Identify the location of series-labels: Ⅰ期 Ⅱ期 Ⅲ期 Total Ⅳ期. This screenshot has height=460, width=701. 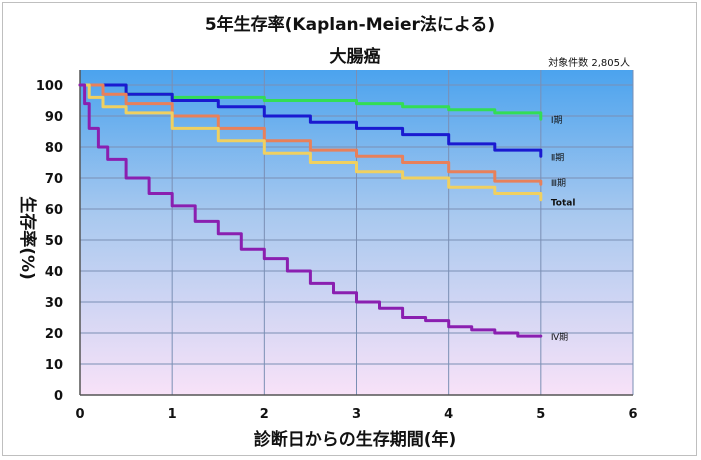
(563, 229).